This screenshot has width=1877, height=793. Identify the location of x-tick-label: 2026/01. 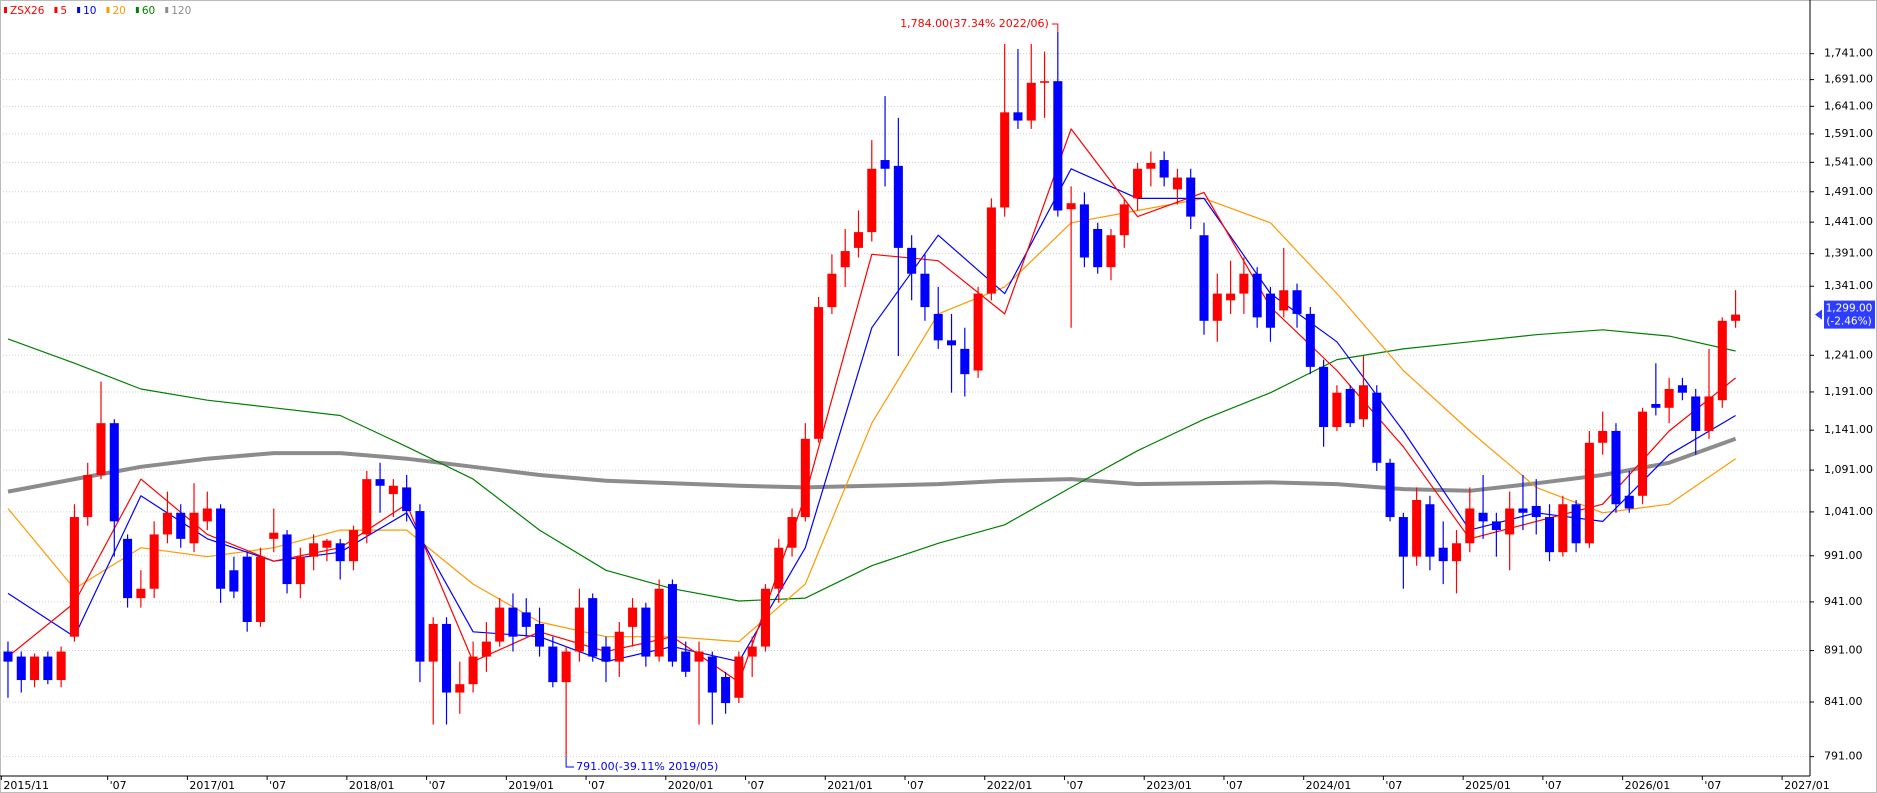
(1648, 785).